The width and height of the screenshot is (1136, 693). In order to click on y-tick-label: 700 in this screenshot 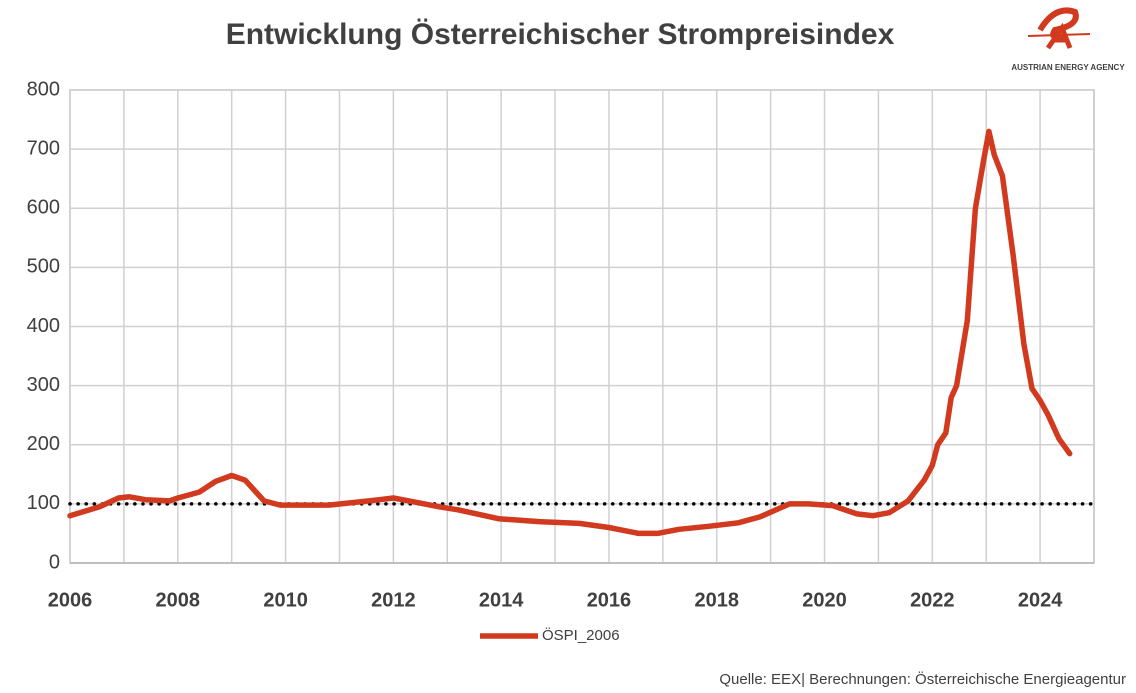, I will do `click(43, 148)`.